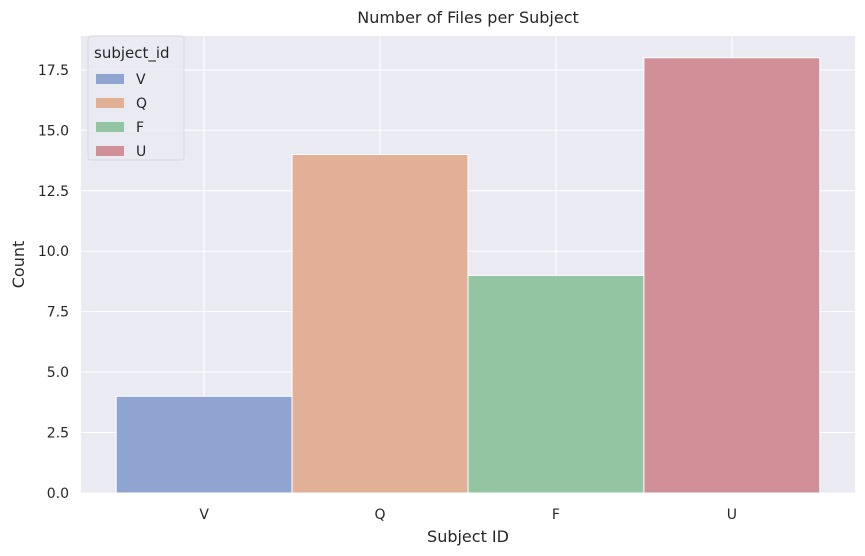 The width and height of the screenshot is (865, 556). What do you see at coordinates (58, 434) in the screenshot?
I see `y-tick-label: 2.5` at bounding box center [58, 434].